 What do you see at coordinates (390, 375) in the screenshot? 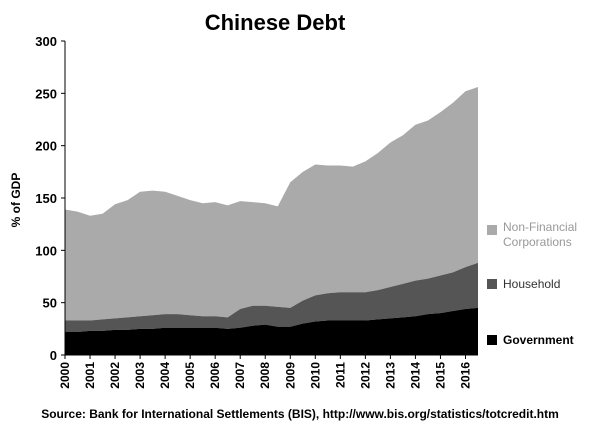
I see `x-tick-label: 2013` at bounding box center [390, 375].